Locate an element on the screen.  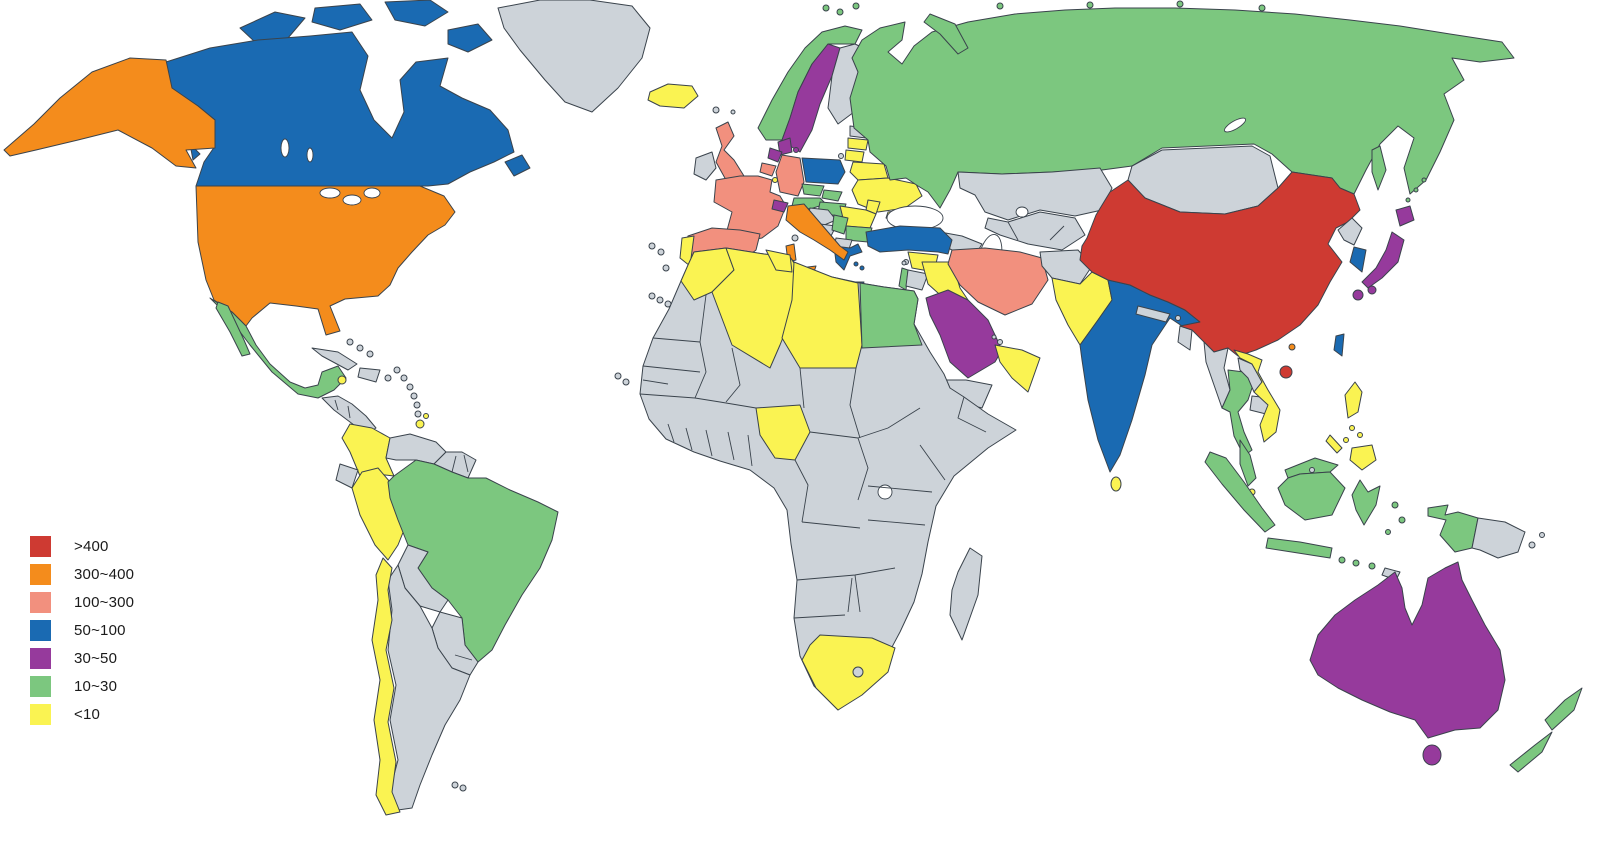
legend-label: 100~300 is located at coordinates (104, 602).